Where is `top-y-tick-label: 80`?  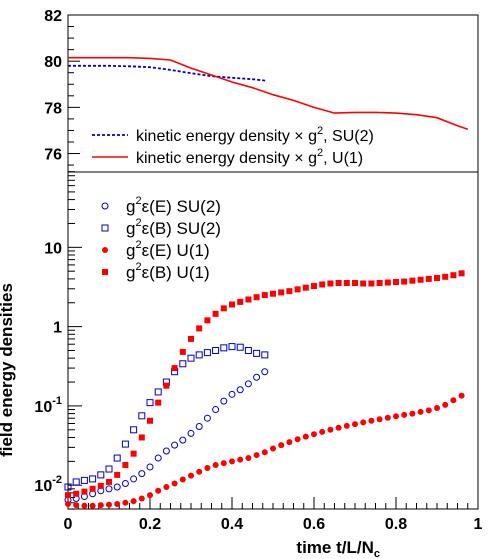 top-y-tick-label: 80 is located at coordinates (53, 62).